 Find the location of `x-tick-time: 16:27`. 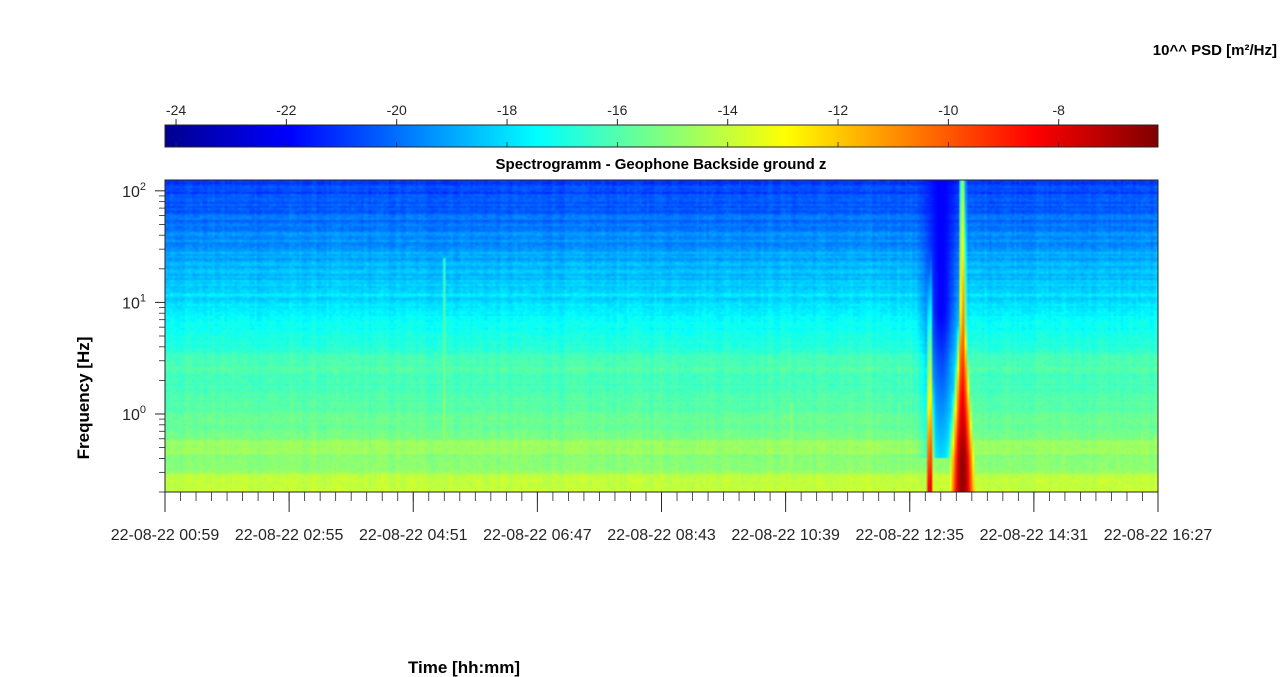

x-tick-time: 16:27 is located at coordinates (1192, 535).